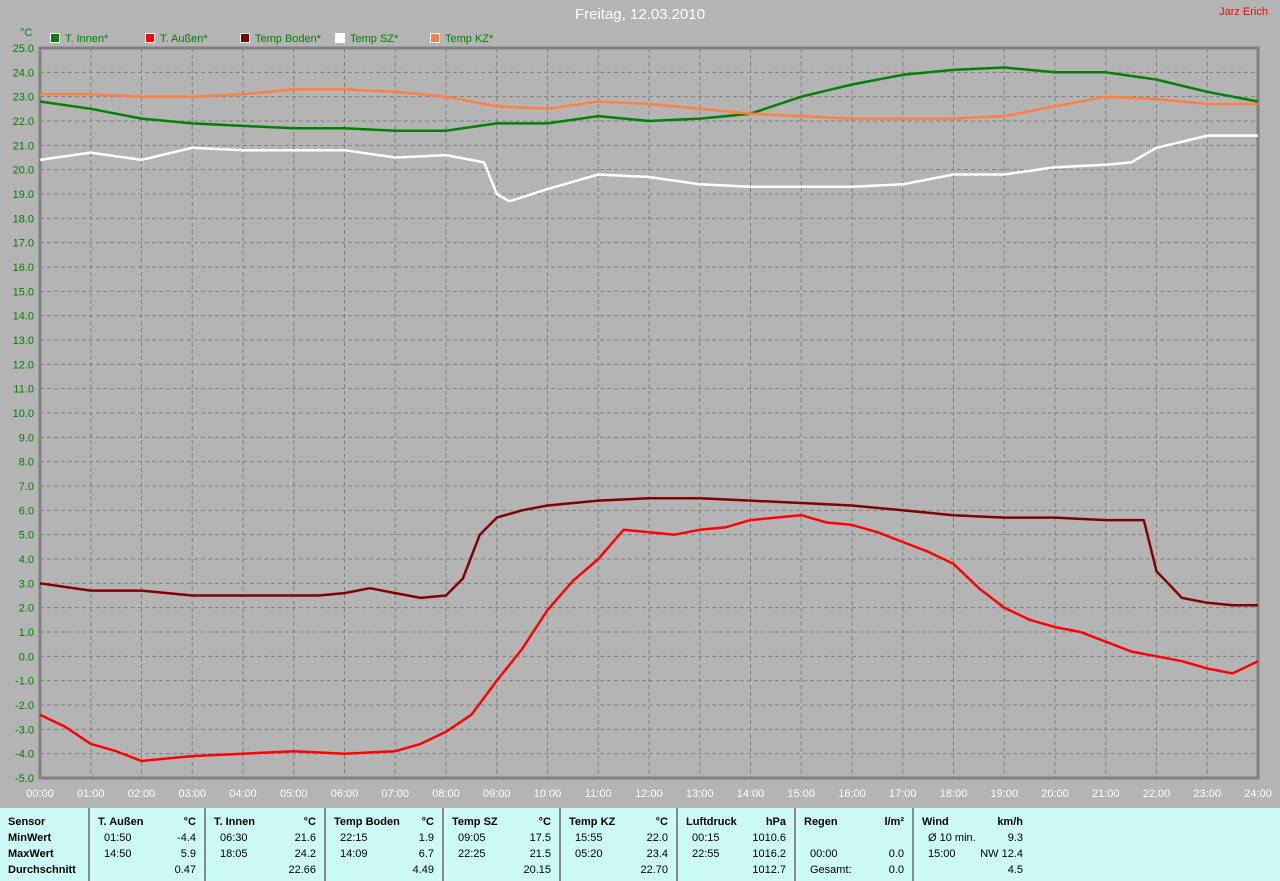 The width and height of the screenshot is (1280, 881). What do you see at coordinates (540, 854) in the screenshot?
I see `max-value: 21.5` at bounding box center [540, 854].